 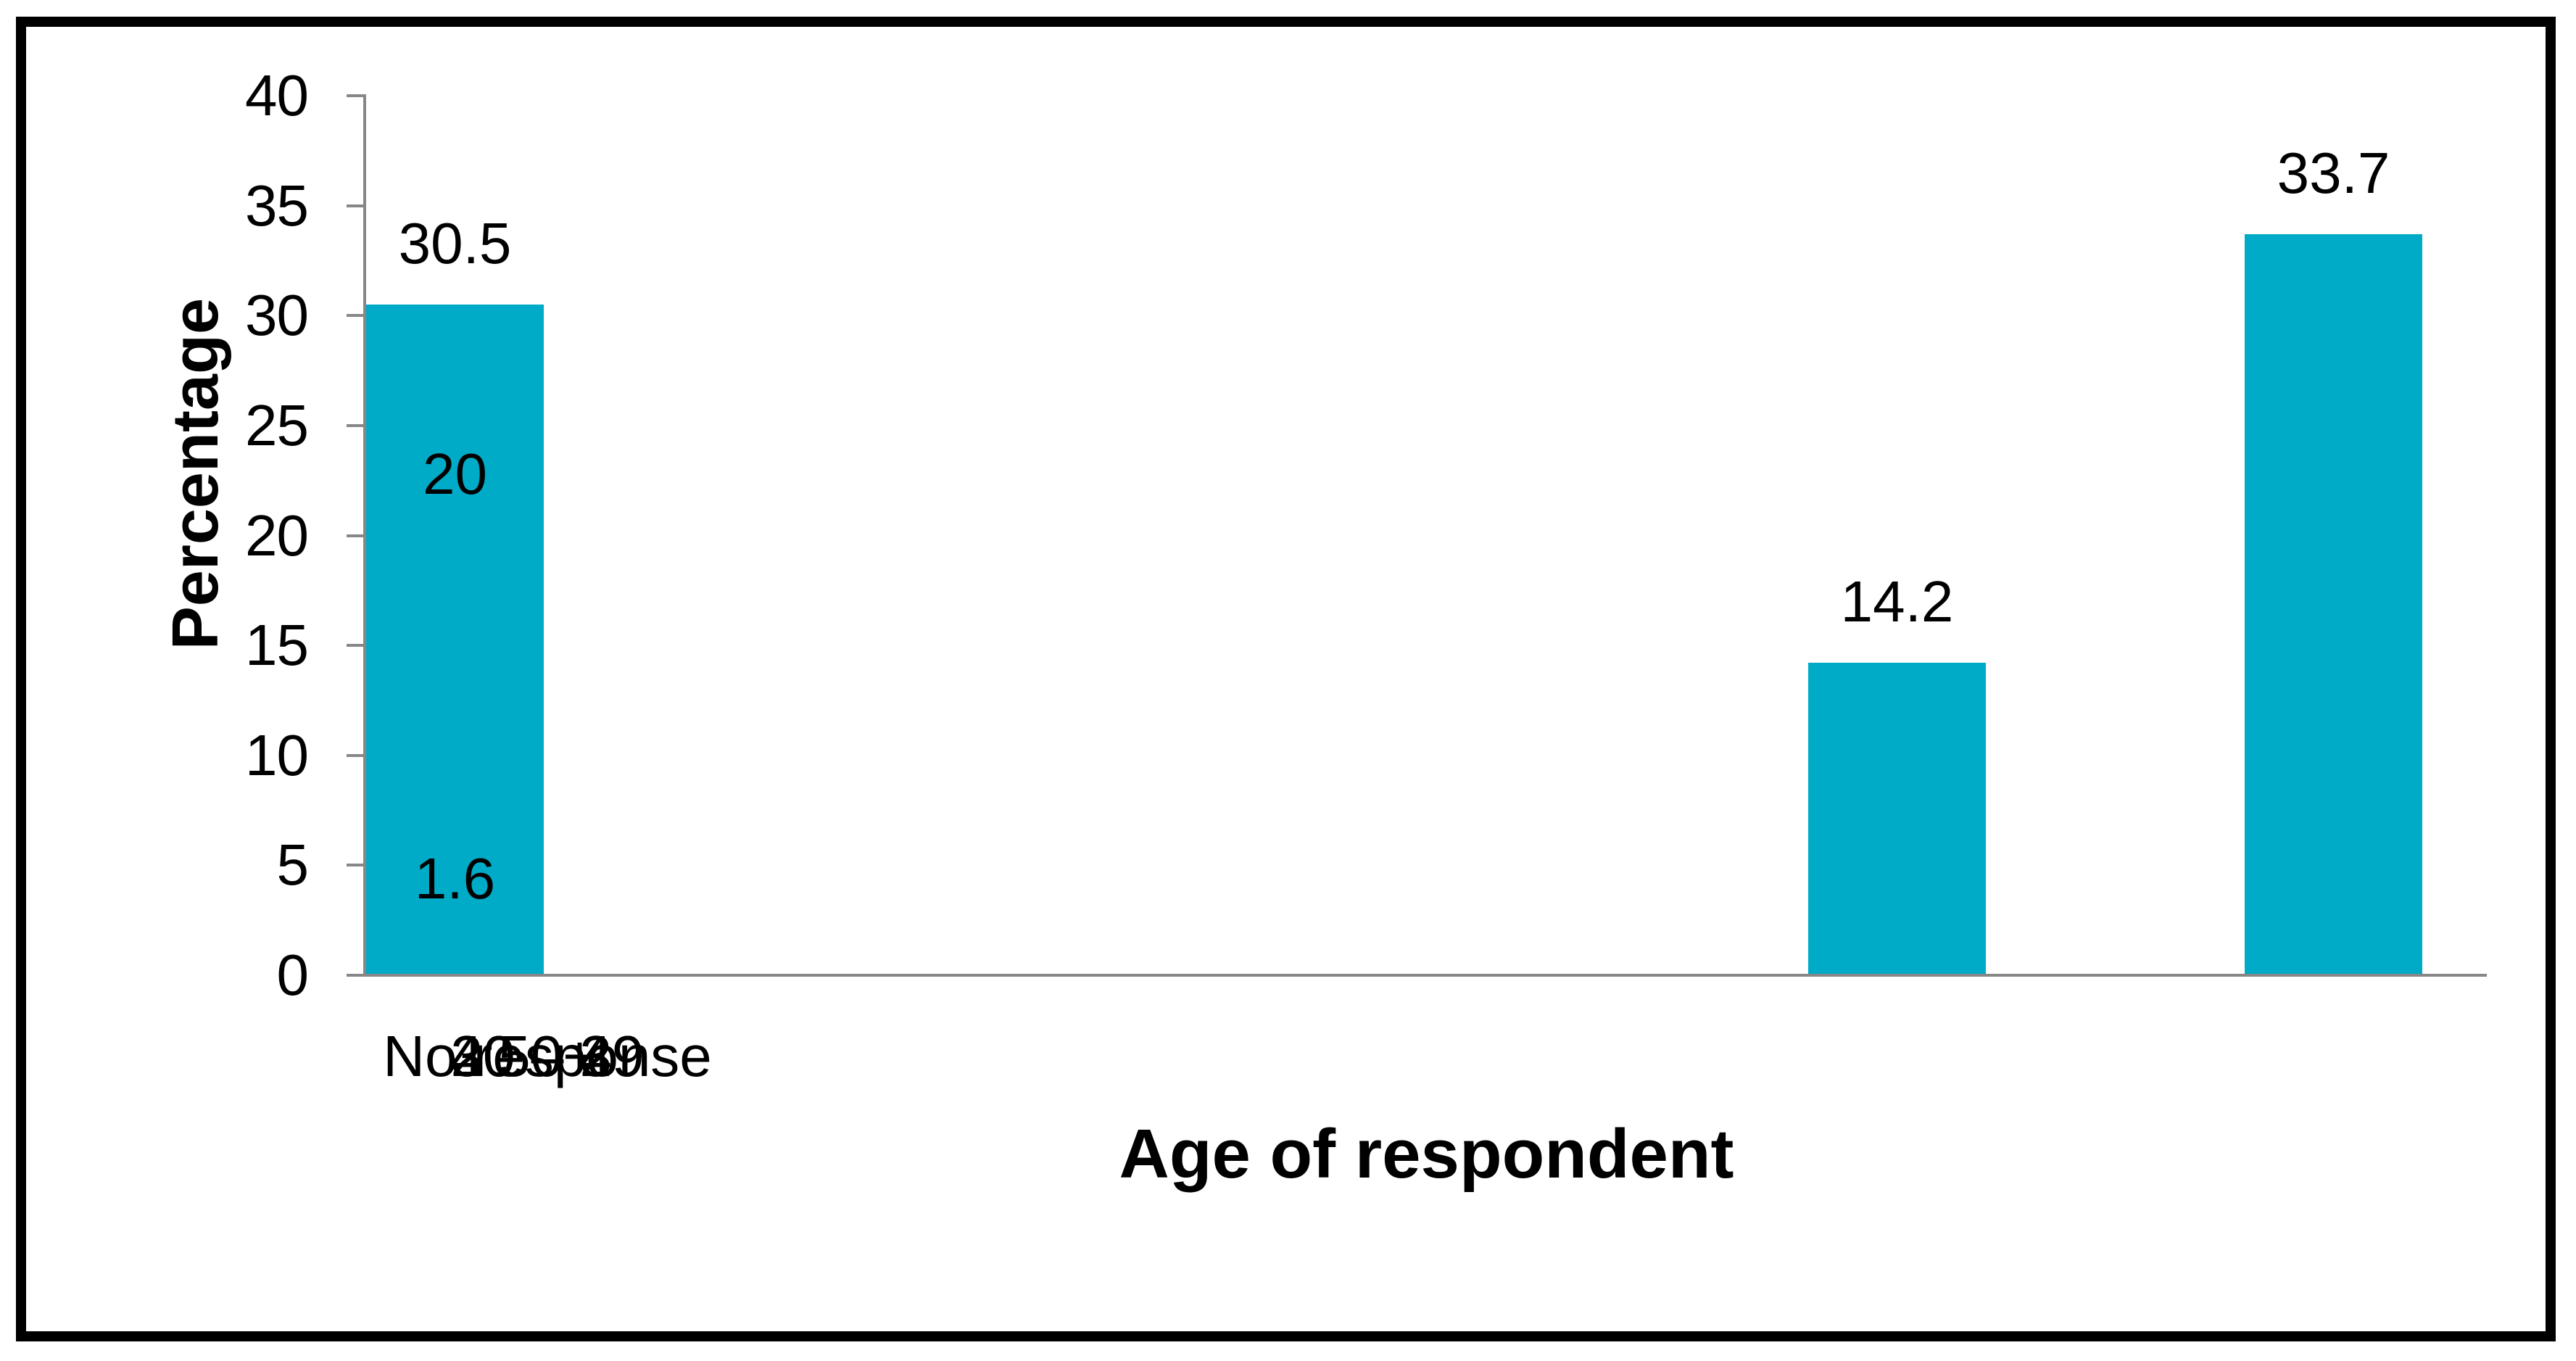 What do you see at coordinates (1426, 1154) in the screenshot?
I see `x-axis-title: Age of respondent` at bounding box center [1426, 1154].